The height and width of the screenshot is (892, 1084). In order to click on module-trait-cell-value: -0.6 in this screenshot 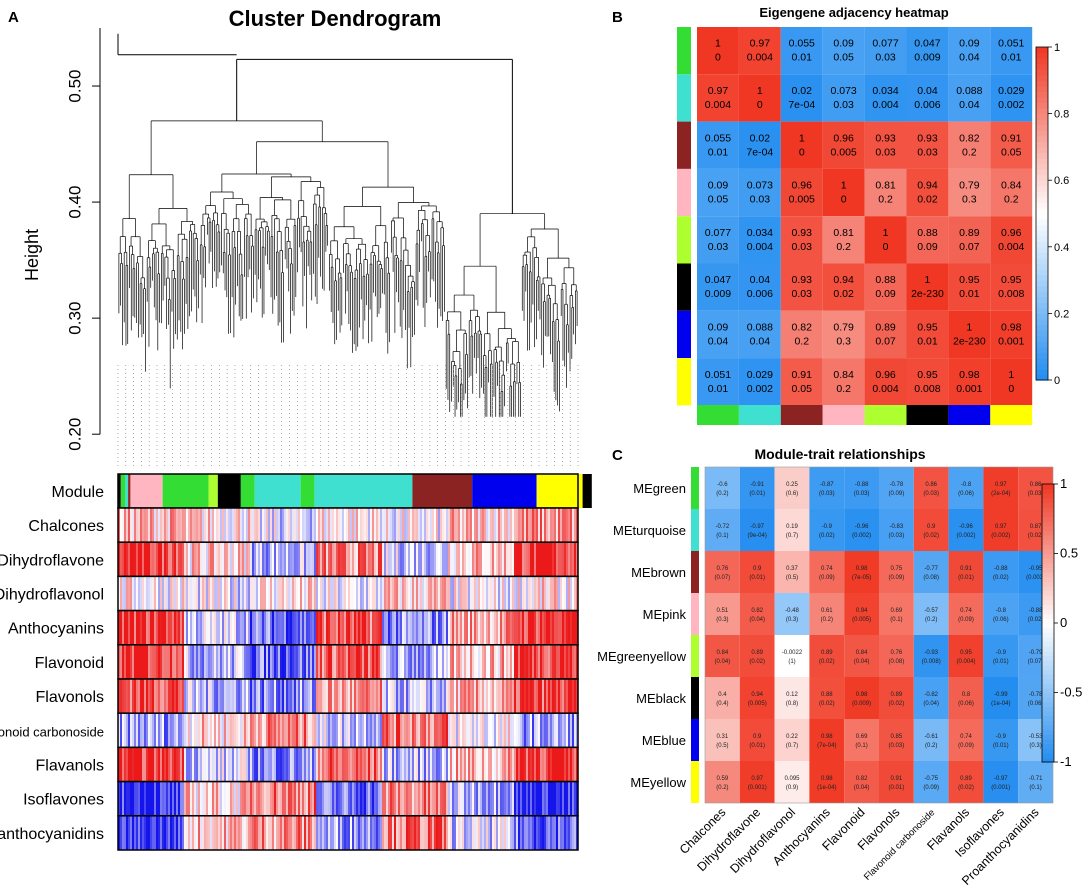, I will do `click(722, 485)`.